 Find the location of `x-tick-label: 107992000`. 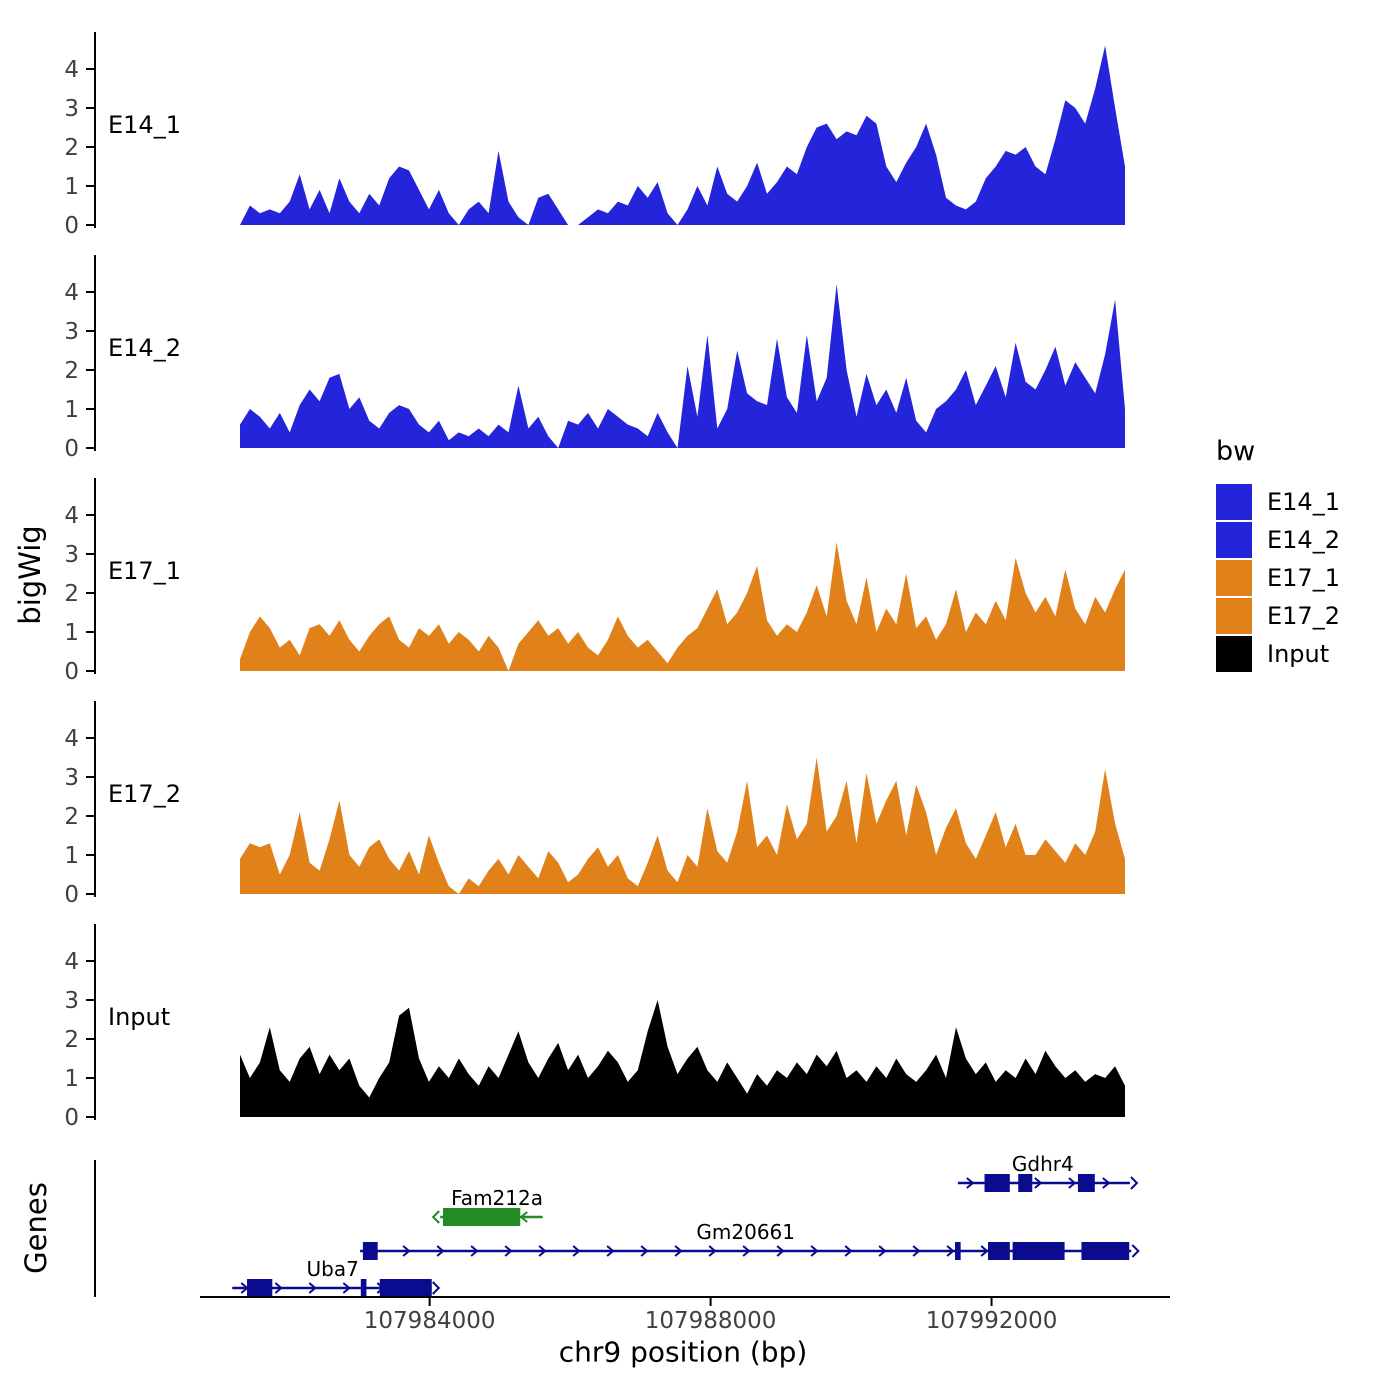

x-tick-label: 107992000 is located at coordinates (992, 1321).